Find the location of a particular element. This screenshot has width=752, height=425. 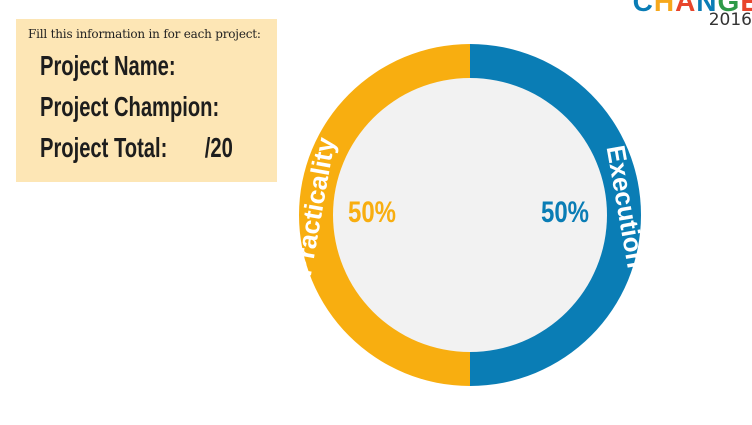

logo-letter: C is located at coordinates (643, 8).